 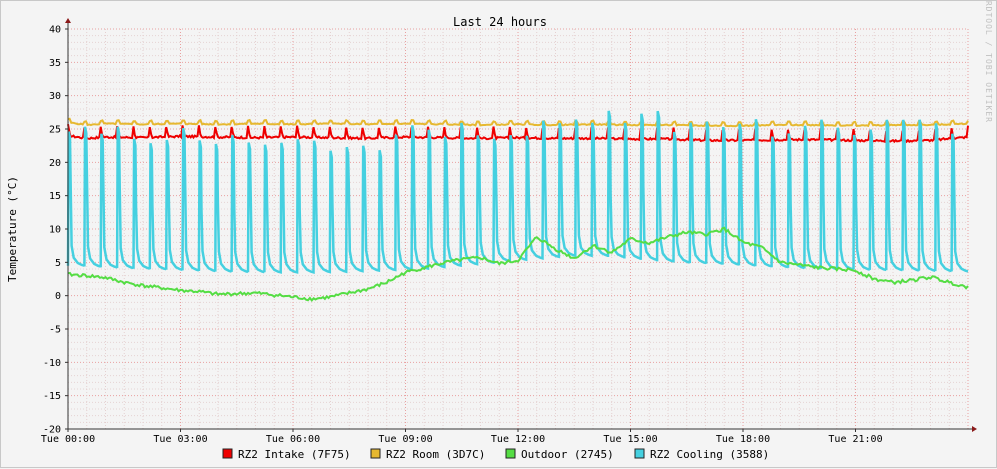 I want to click on x-axis-arrow, so click(x=974, y=429).